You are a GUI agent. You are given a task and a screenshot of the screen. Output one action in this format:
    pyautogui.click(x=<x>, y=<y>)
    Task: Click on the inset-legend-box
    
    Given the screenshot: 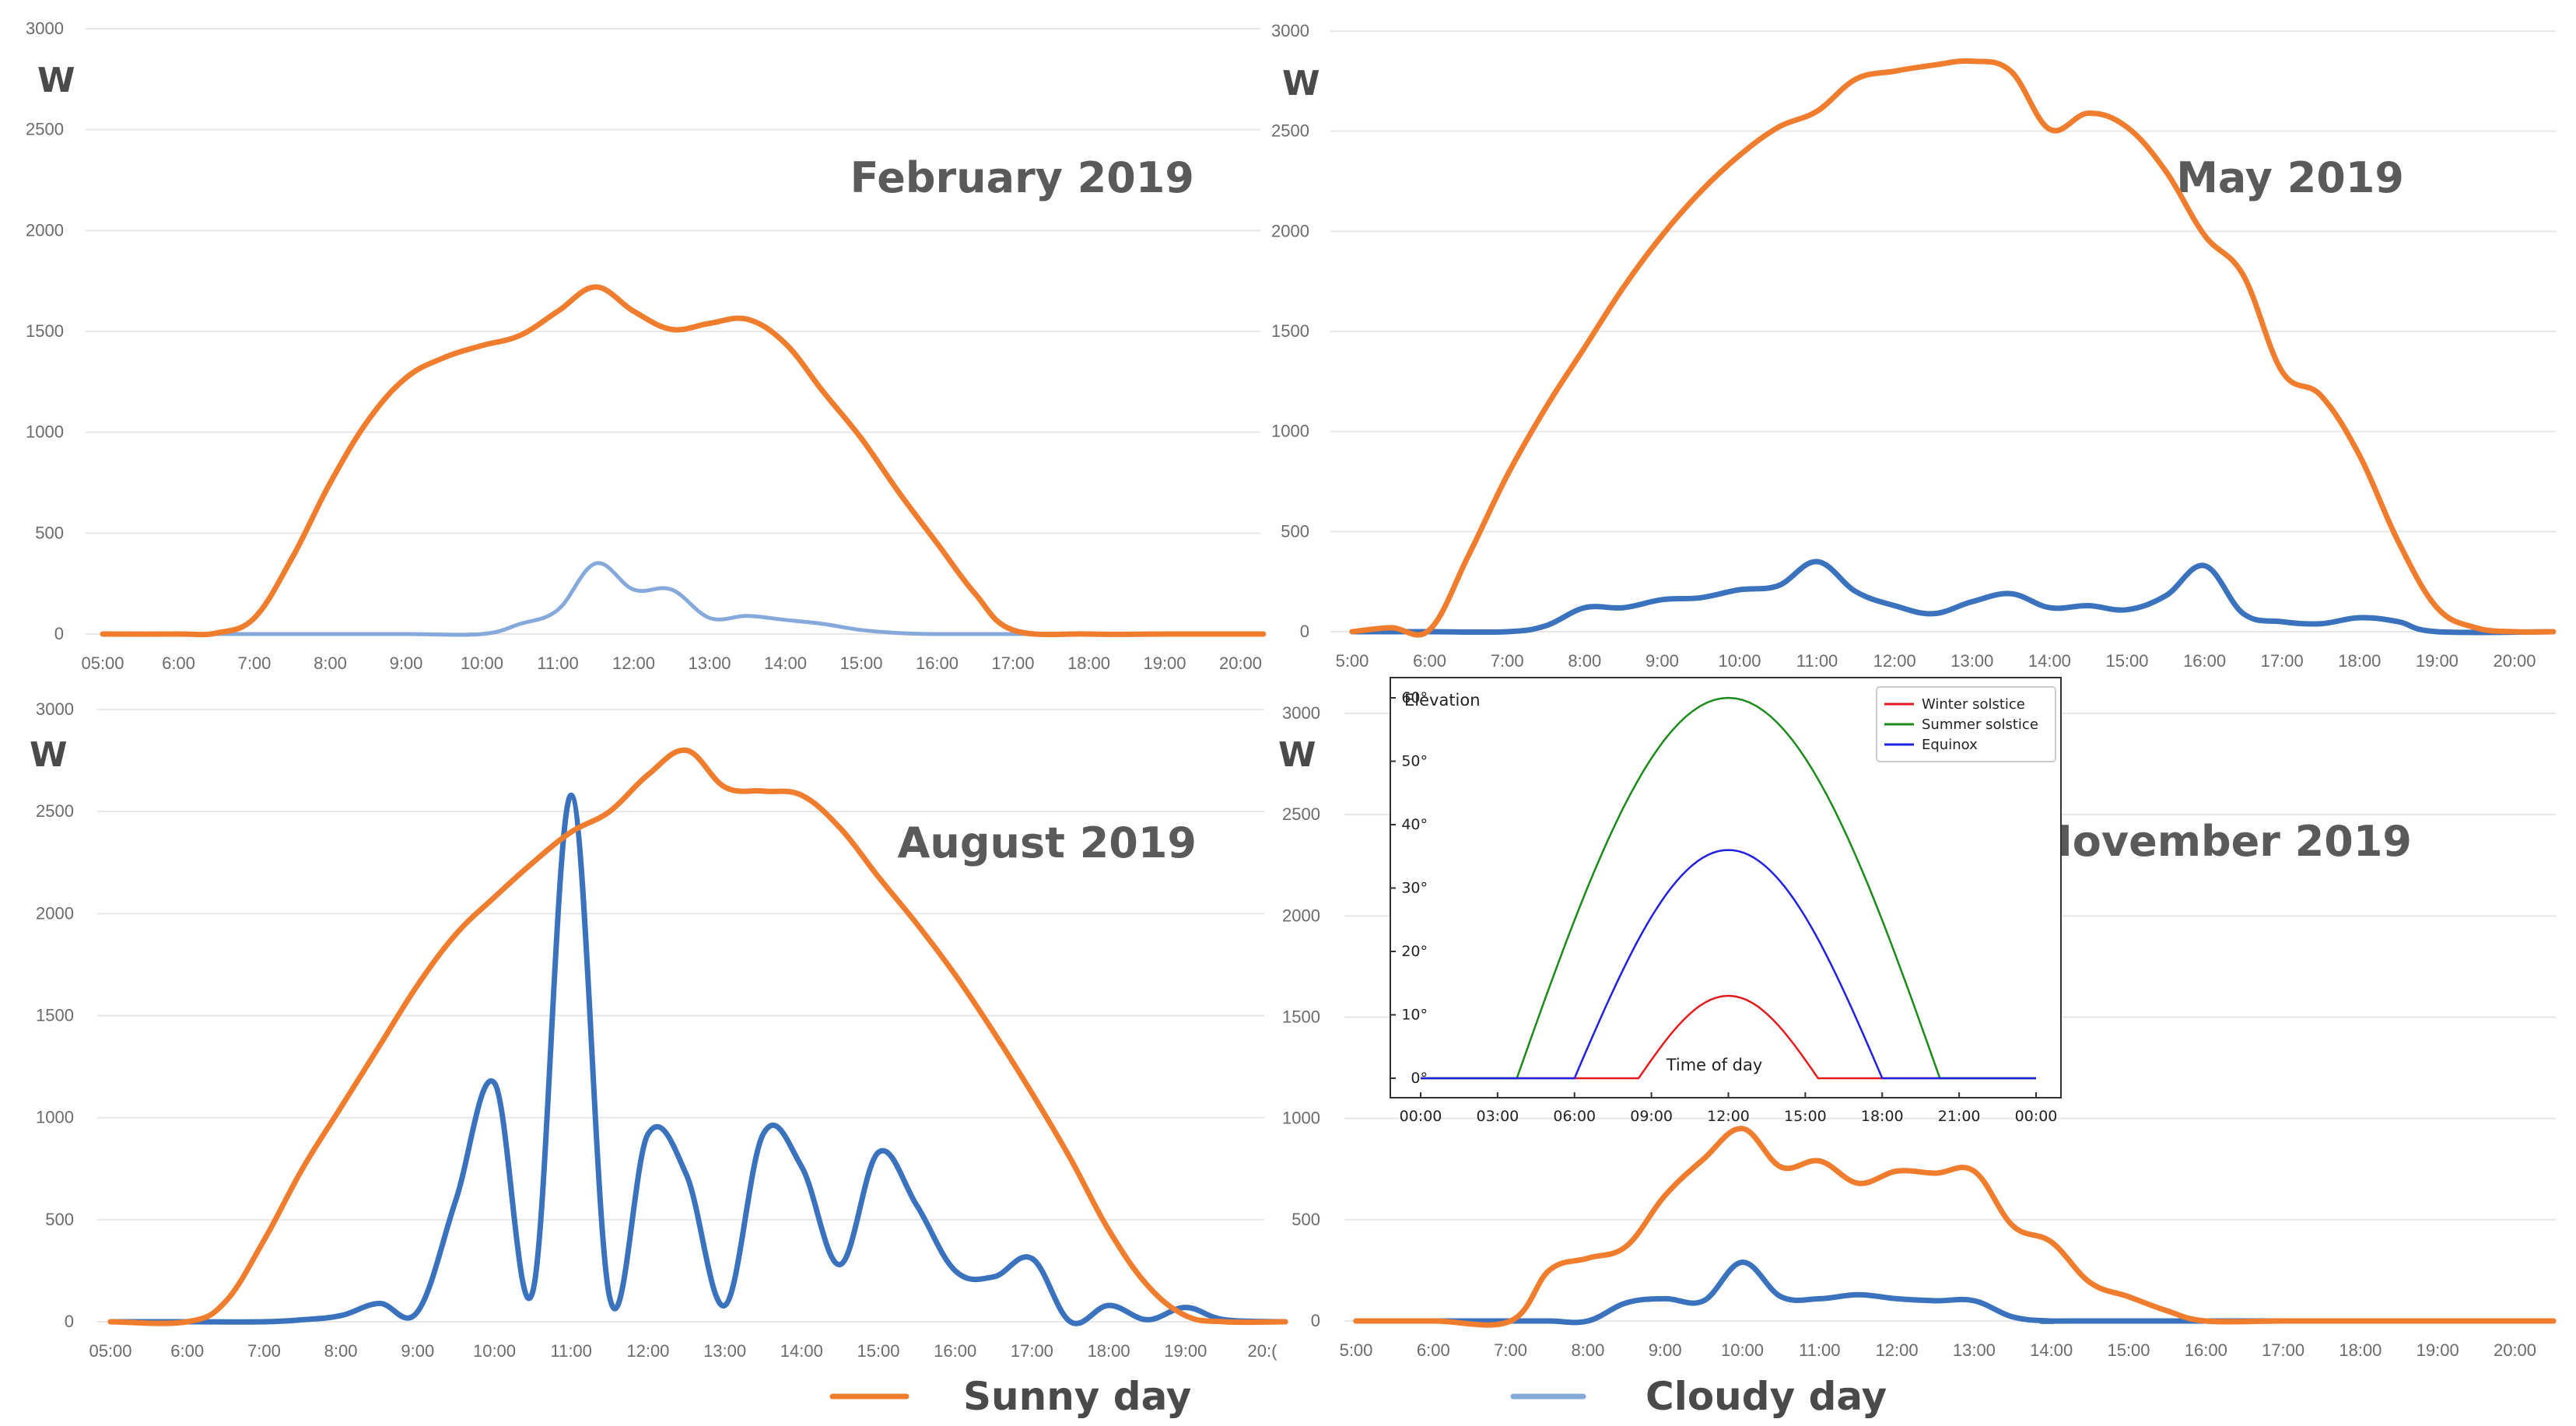 What is the action you would take?
    pyautogui.click(x=1966, y=724)
    